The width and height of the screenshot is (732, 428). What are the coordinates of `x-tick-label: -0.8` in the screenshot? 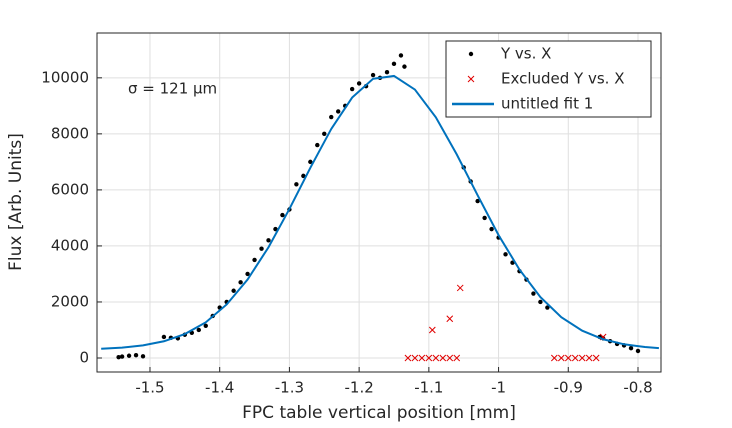 It's located at (637, 388).